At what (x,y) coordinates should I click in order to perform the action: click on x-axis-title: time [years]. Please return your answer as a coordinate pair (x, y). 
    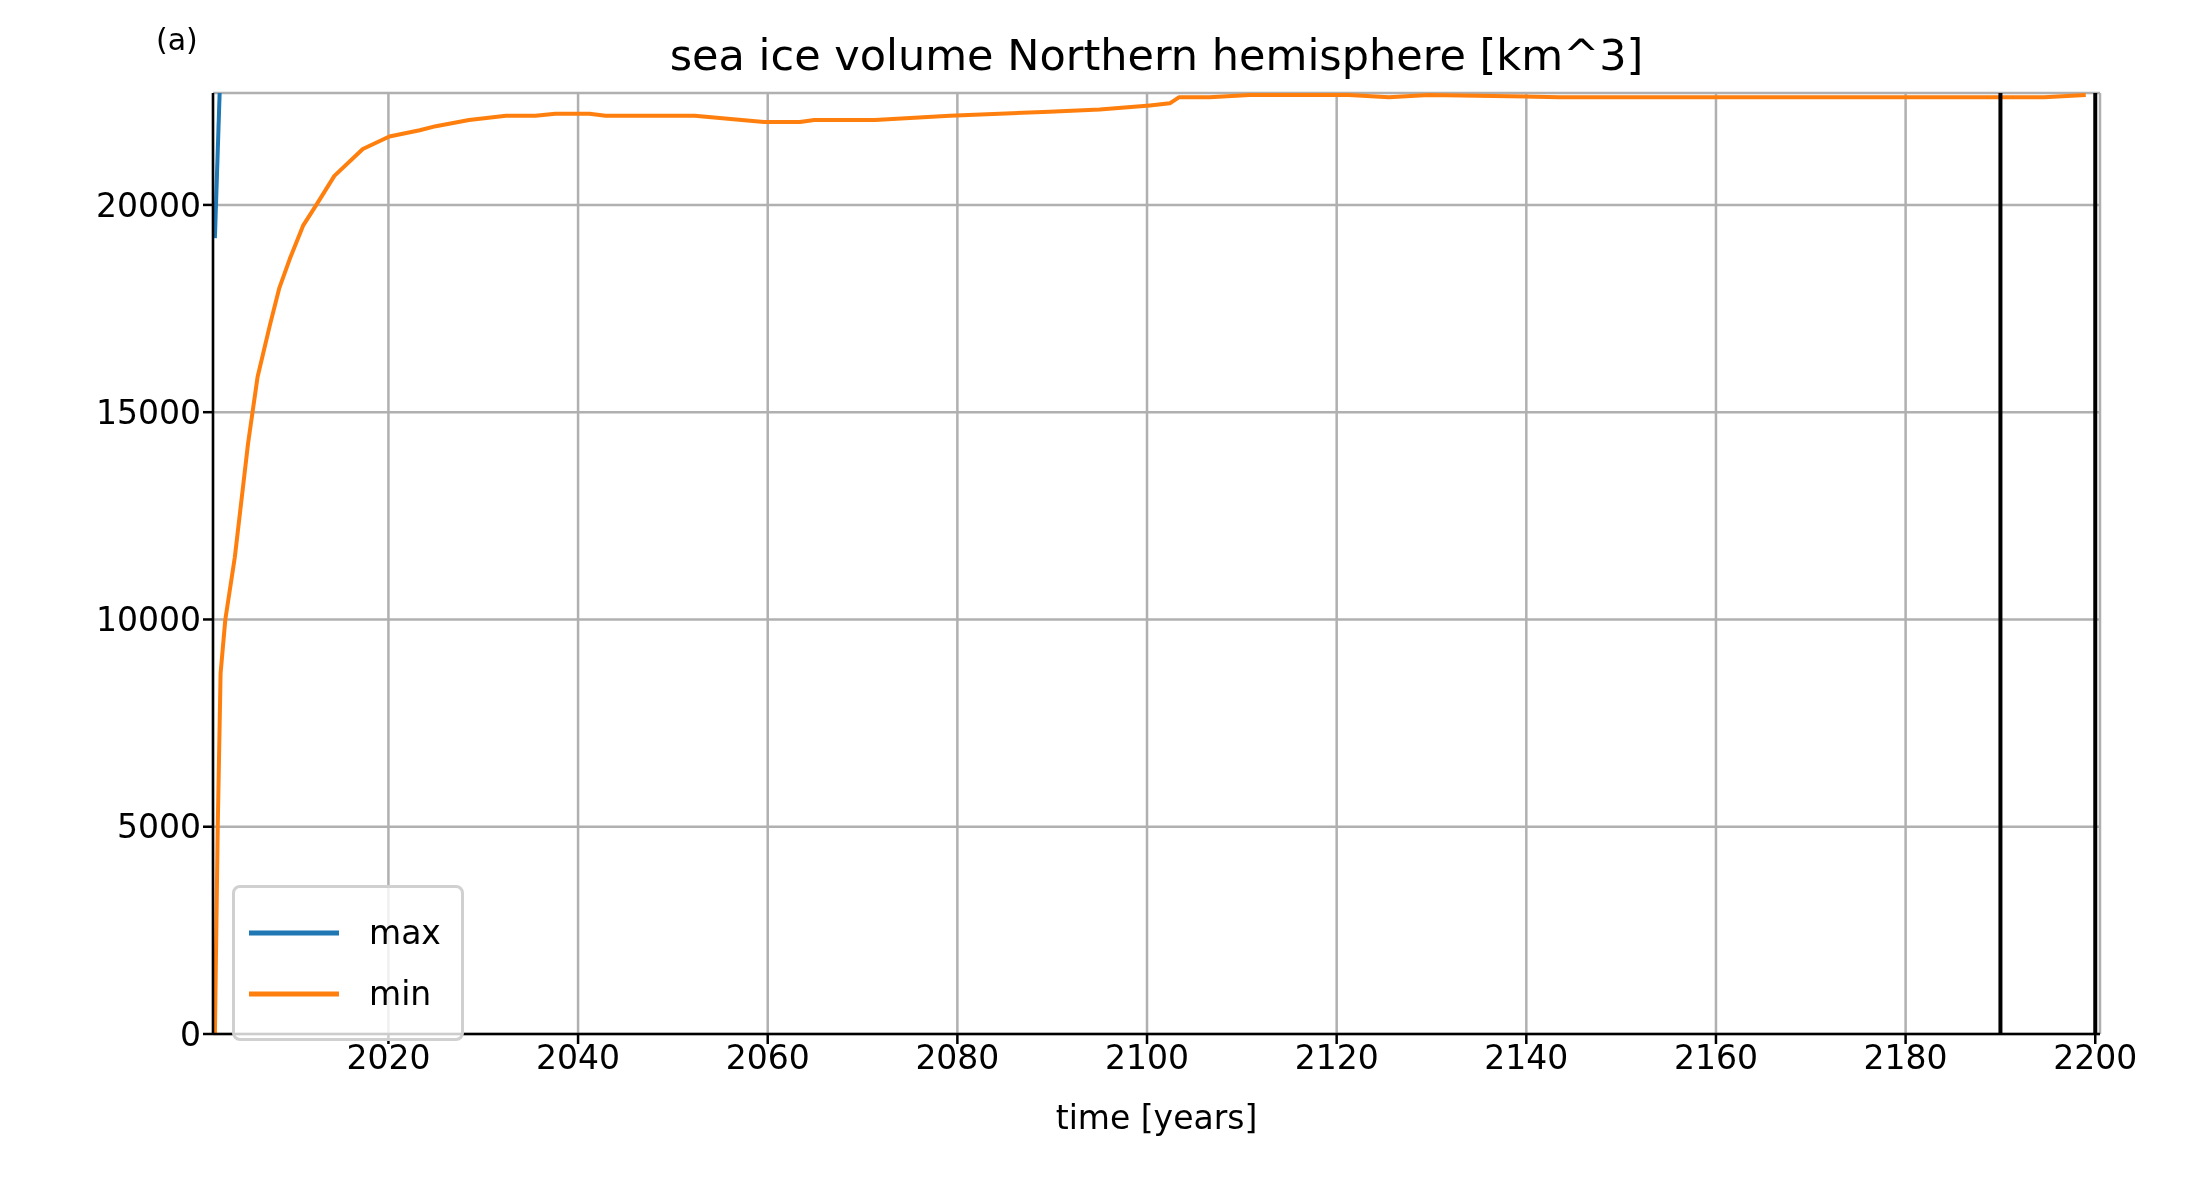
    Looking at the image, I should click on (1156, 1117).